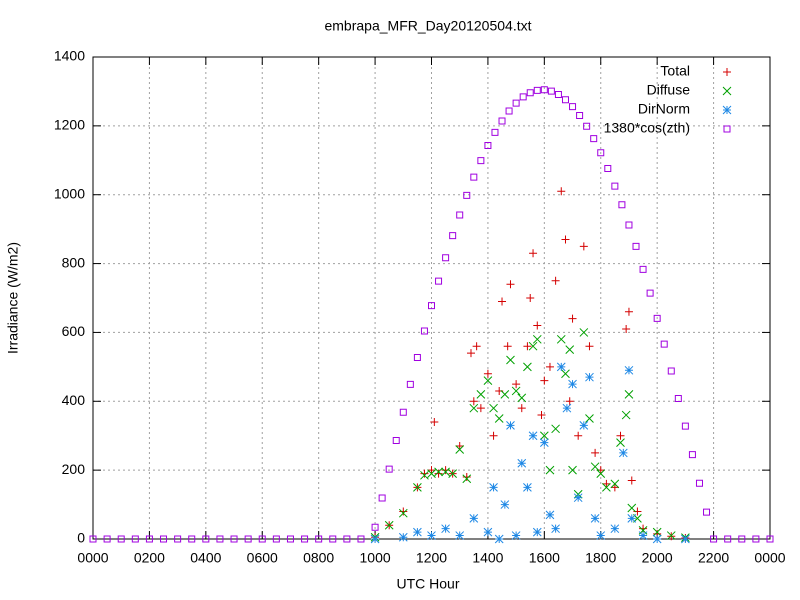 The height and width of the screenshot is (600, 800). I want to click on x-tick-label: 0200, so click(149, 558).